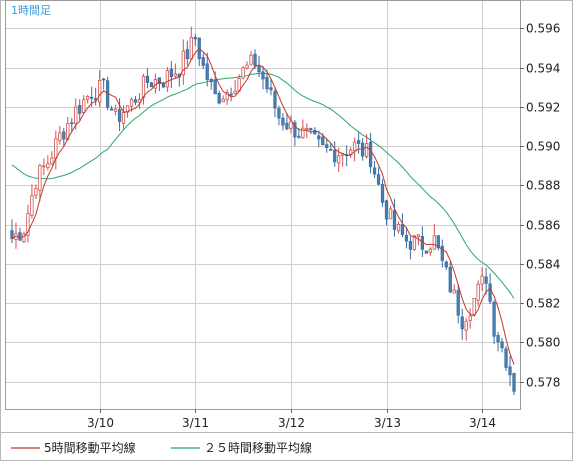 This screenshot has width=574, height=462. I want to click on x-axis-ticks: 3/10 3/11 3/12 3/13 3/14, so click(291, 419).